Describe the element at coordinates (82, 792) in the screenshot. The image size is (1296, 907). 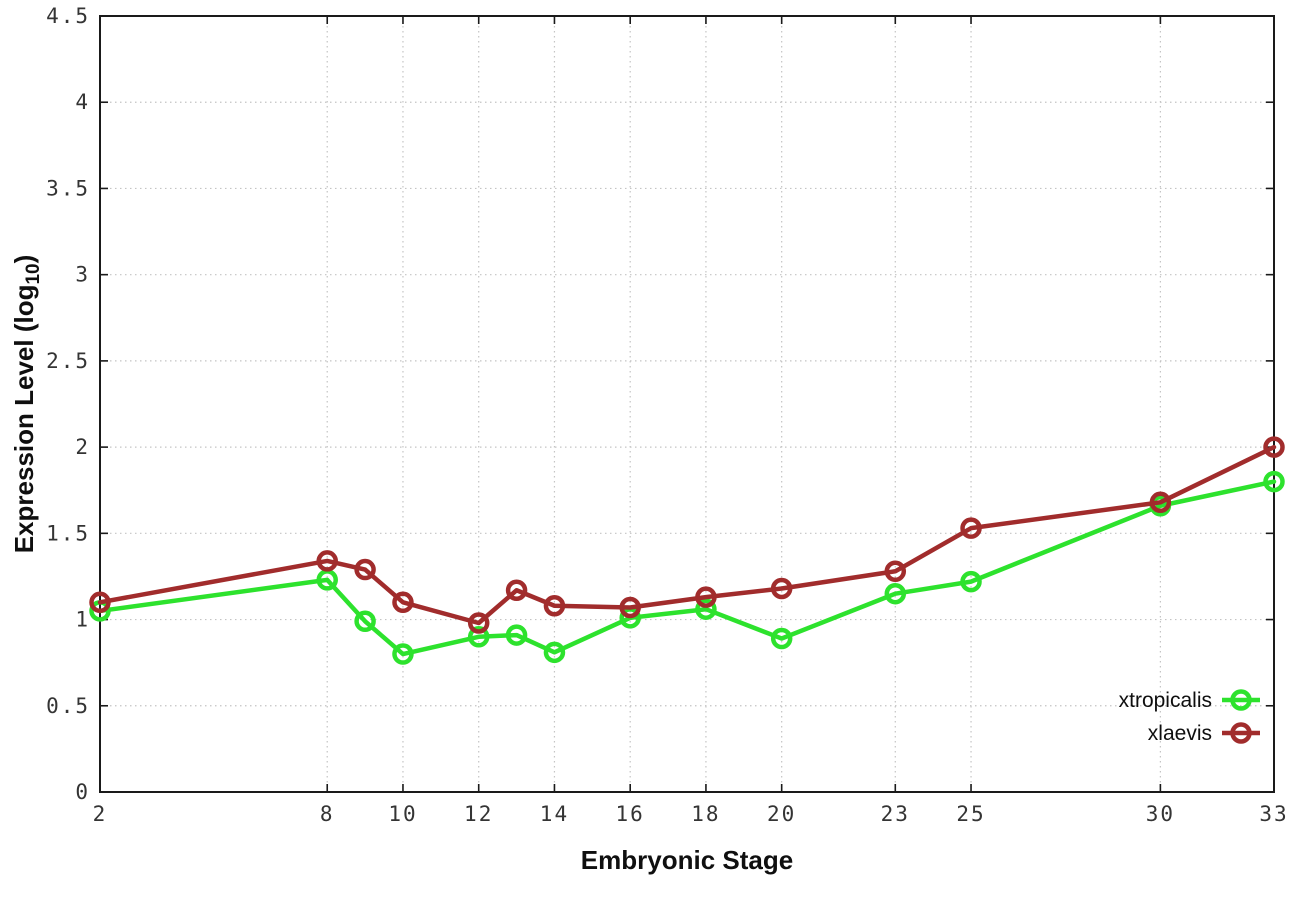
I see `y-tick-label: 0` at that location.